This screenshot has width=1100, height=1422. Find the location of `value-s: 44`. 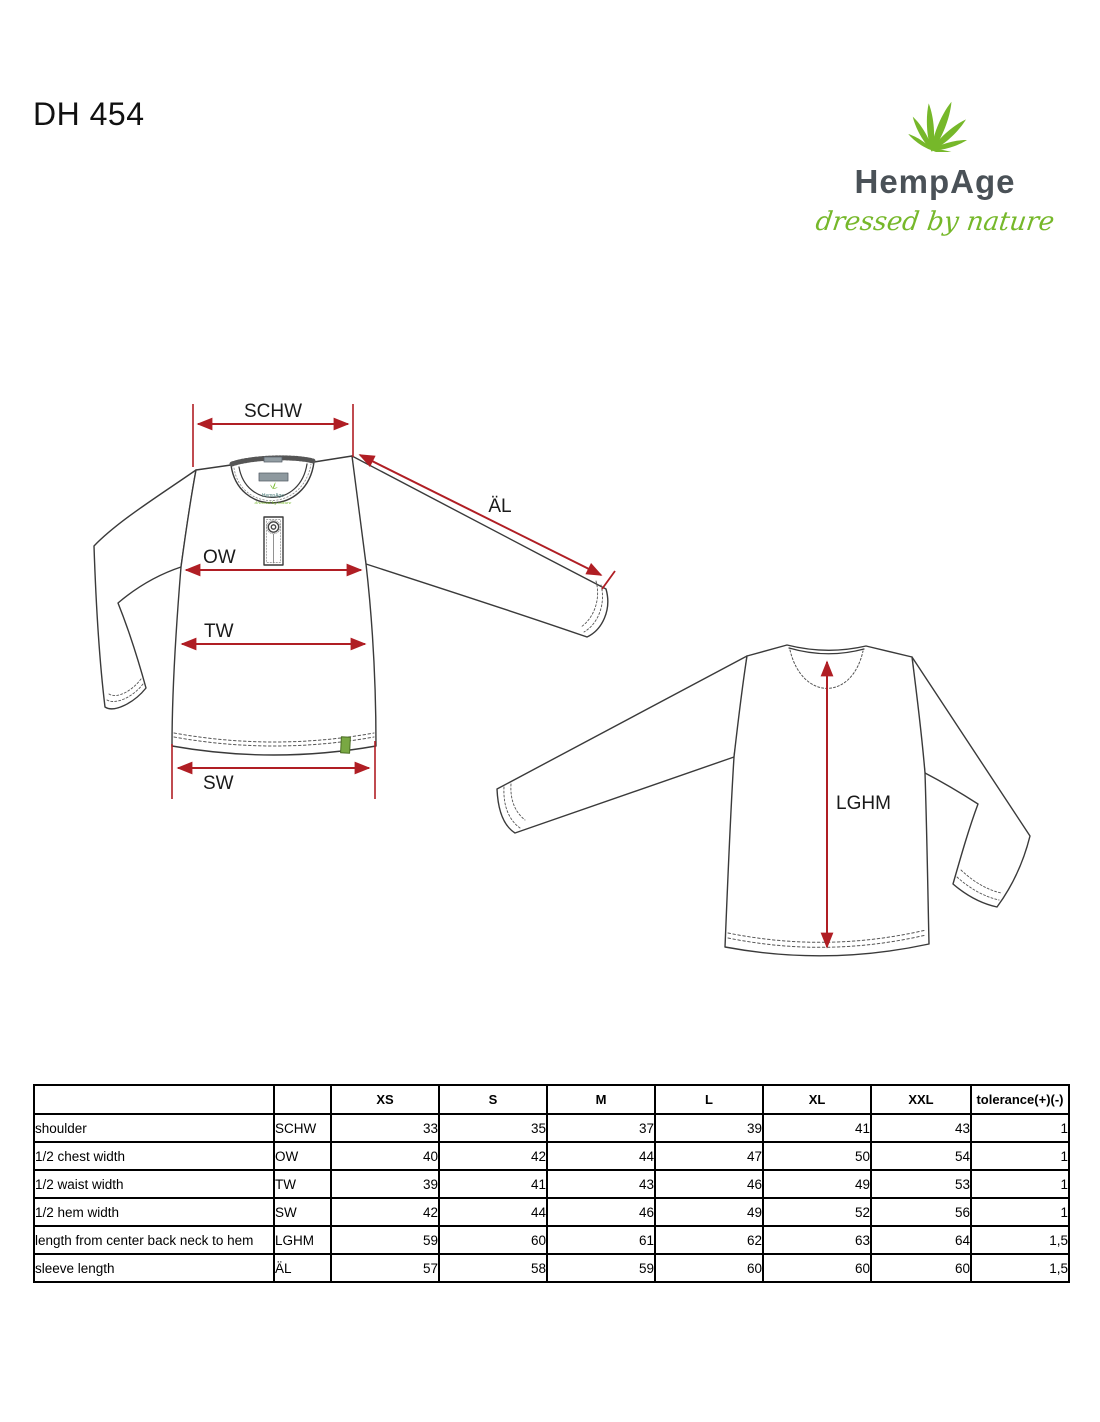

value-s: 44 is located at coordinates (493, 1212).